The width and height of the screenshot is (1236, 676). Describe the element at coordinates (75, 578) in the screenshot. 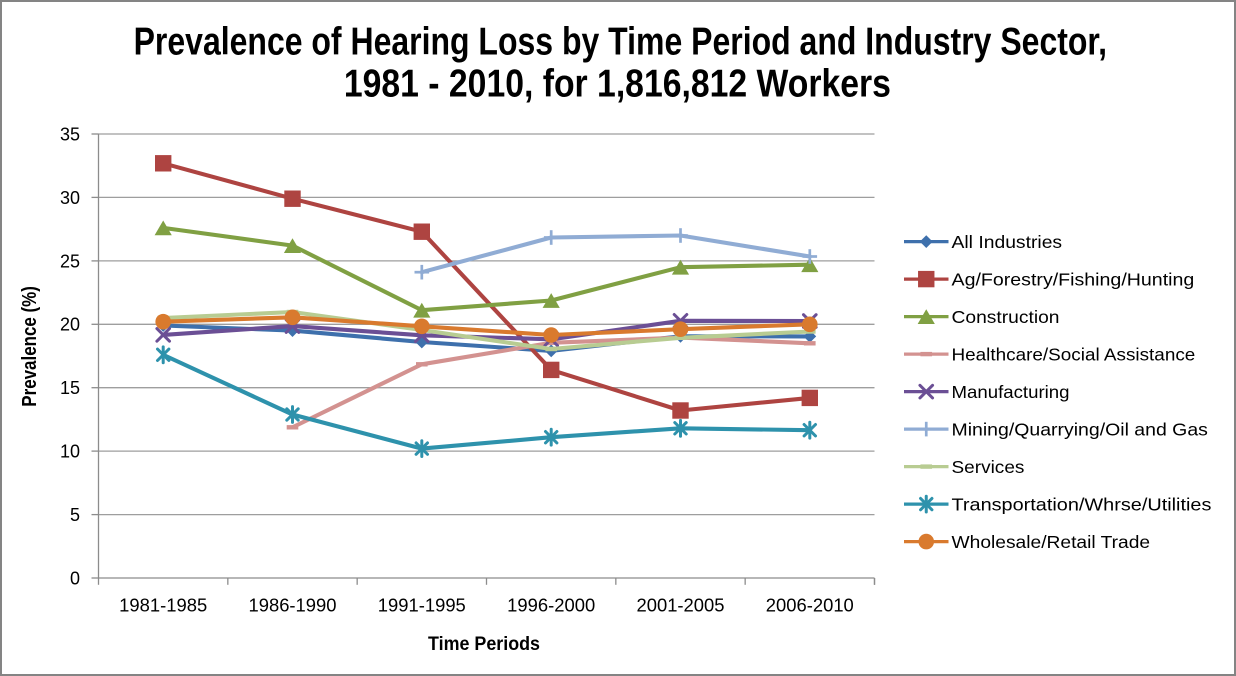

I see `svg-text: 0` at that location.